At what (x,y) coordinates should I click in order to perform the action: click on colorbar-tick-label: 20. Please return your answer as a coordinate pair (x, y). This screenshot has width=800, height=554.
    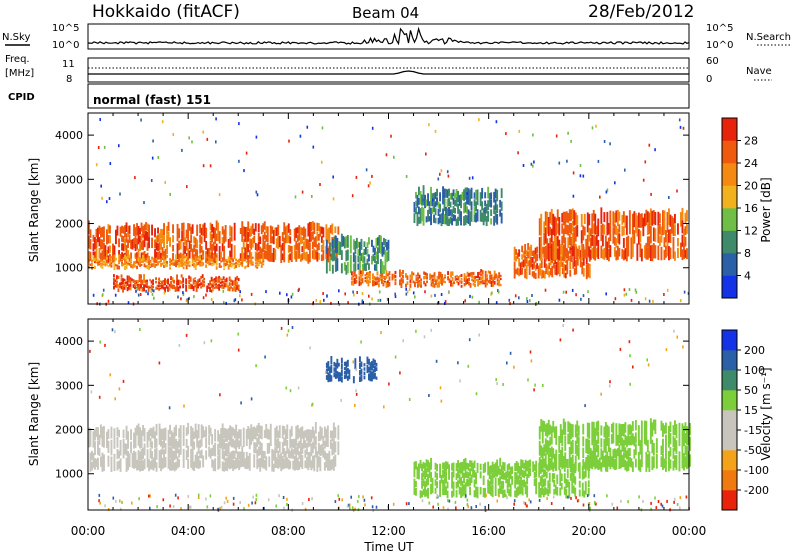
    Looking at the image, I should click on (751, 186).